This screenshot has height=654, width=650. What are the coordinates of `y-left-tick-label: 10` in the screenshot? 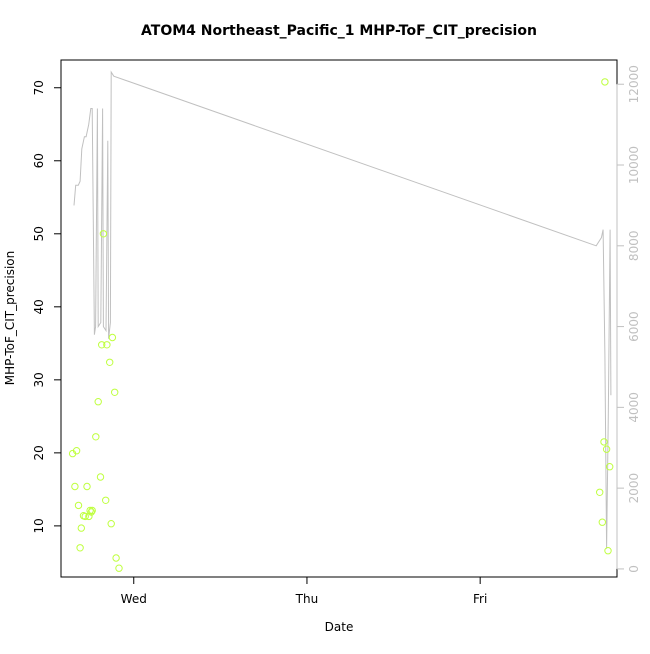 It's located at (39, 525).